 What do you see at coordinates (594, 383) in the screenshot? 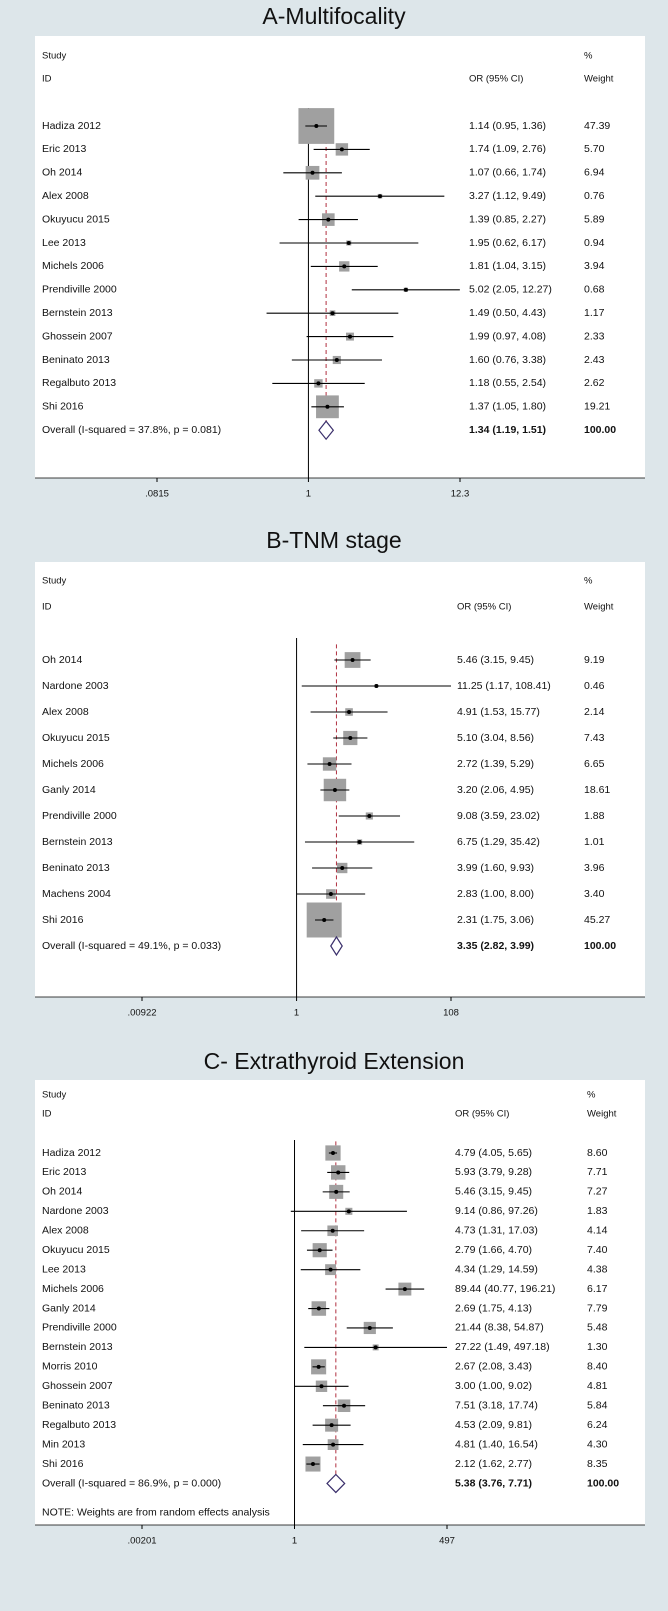
I see `weight-label: 2.62` at bounding box center [594, 383].